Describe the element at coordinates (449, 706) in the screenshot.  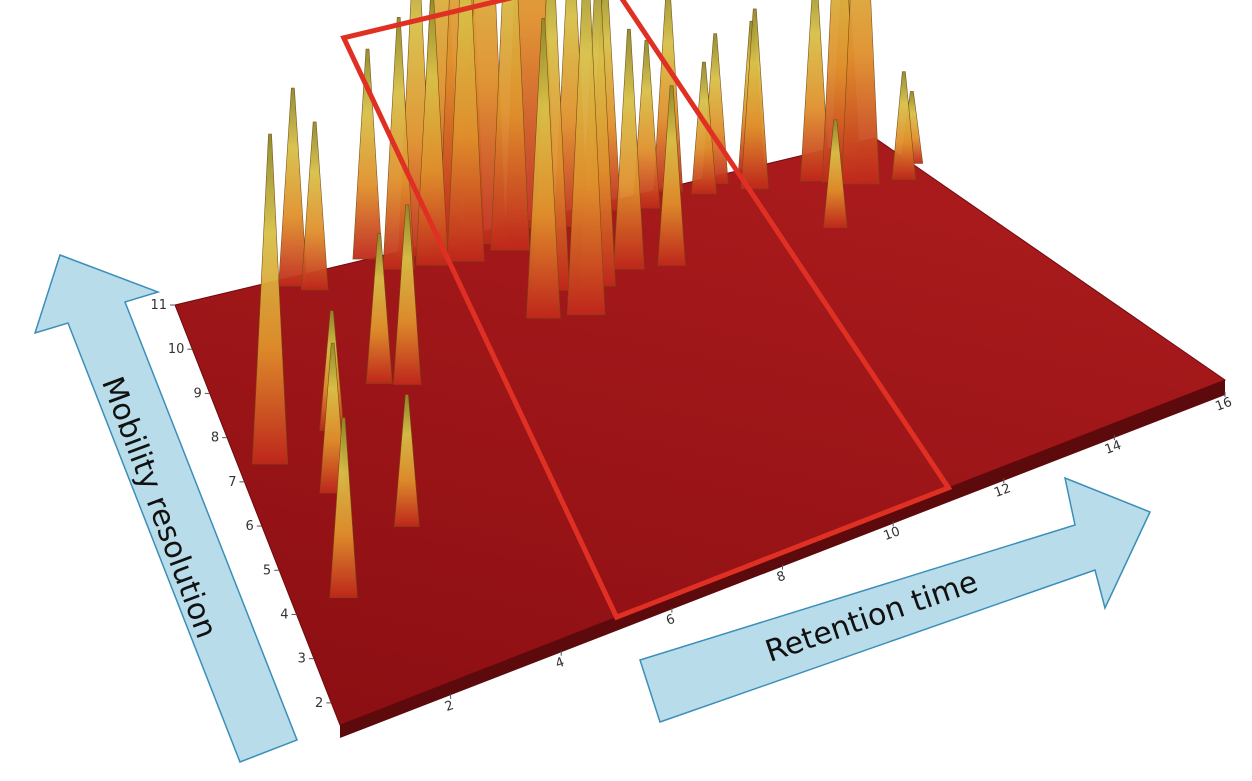
I see `x-tick-label: 2` at that location.